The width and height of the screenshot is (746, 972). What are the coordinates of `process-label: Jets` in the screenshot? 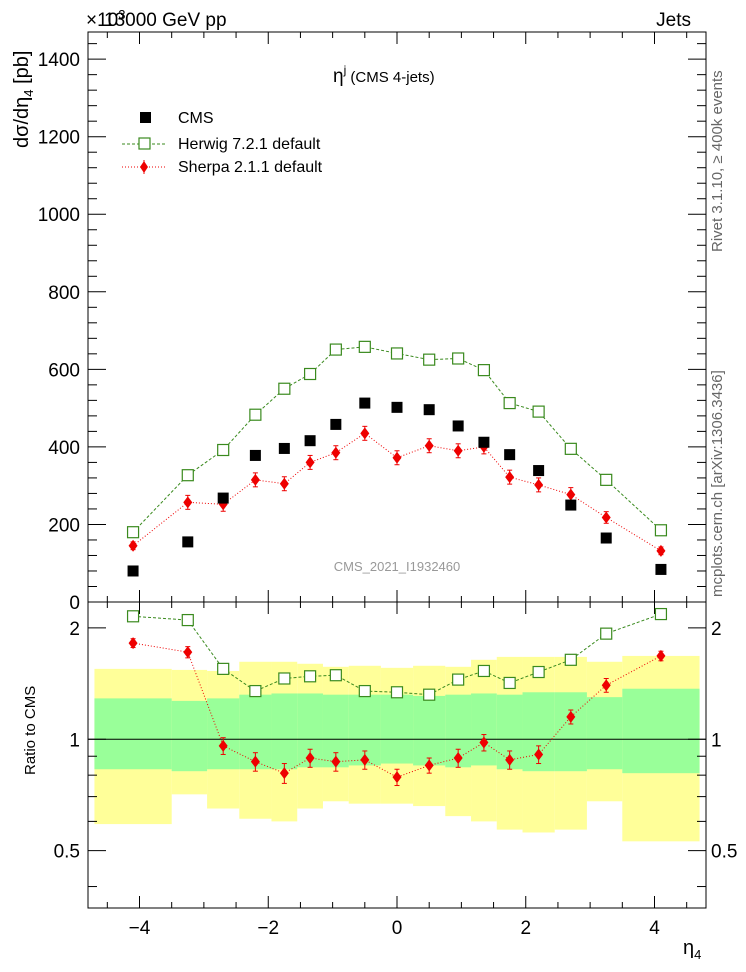 It's located at (673, 20).